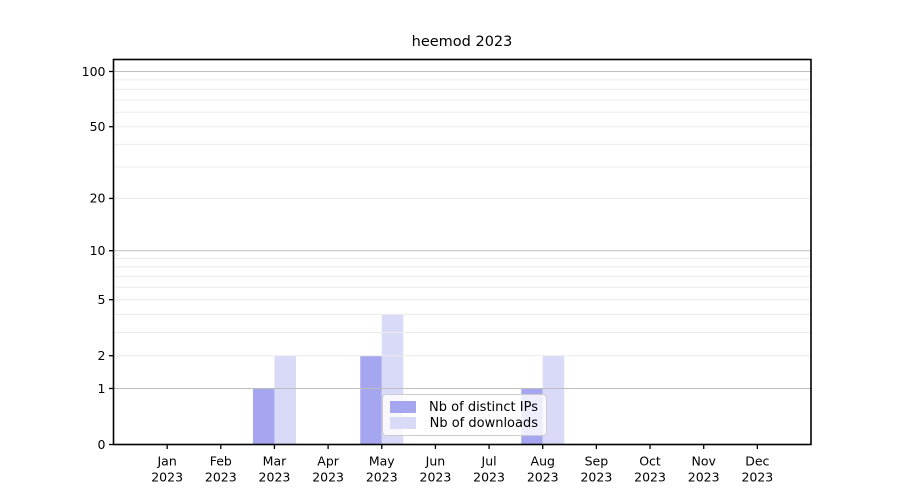 Image resolution: width=900 pixels, height=500 pixels. I want to click on x-tick-label-month: Feb, so click(221, 461).